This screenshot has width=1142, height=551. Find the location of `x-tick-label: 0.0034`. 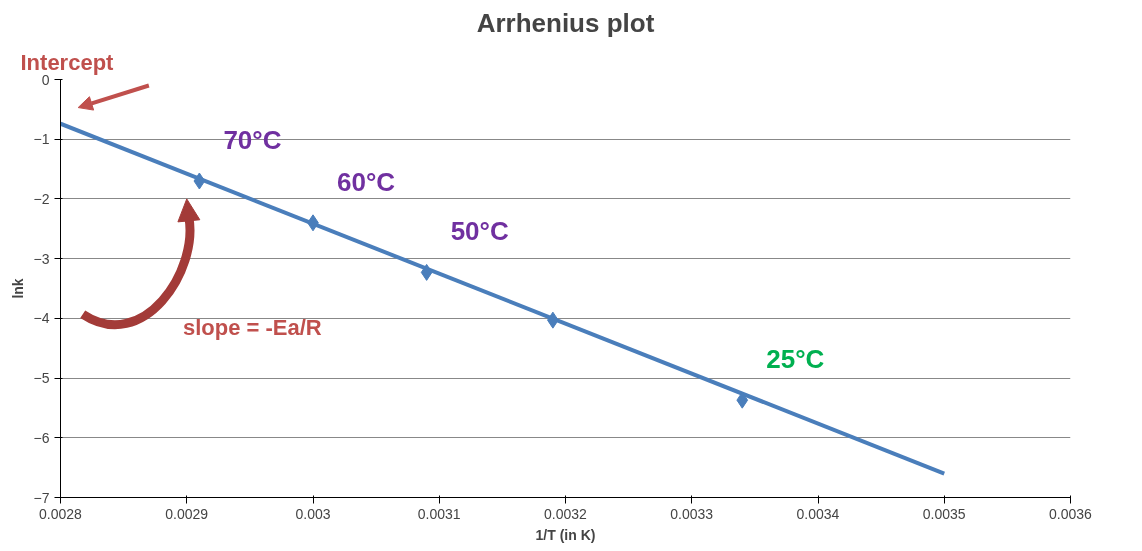

x-tick-label: 0.0034 is located at coordinates (818, 513).